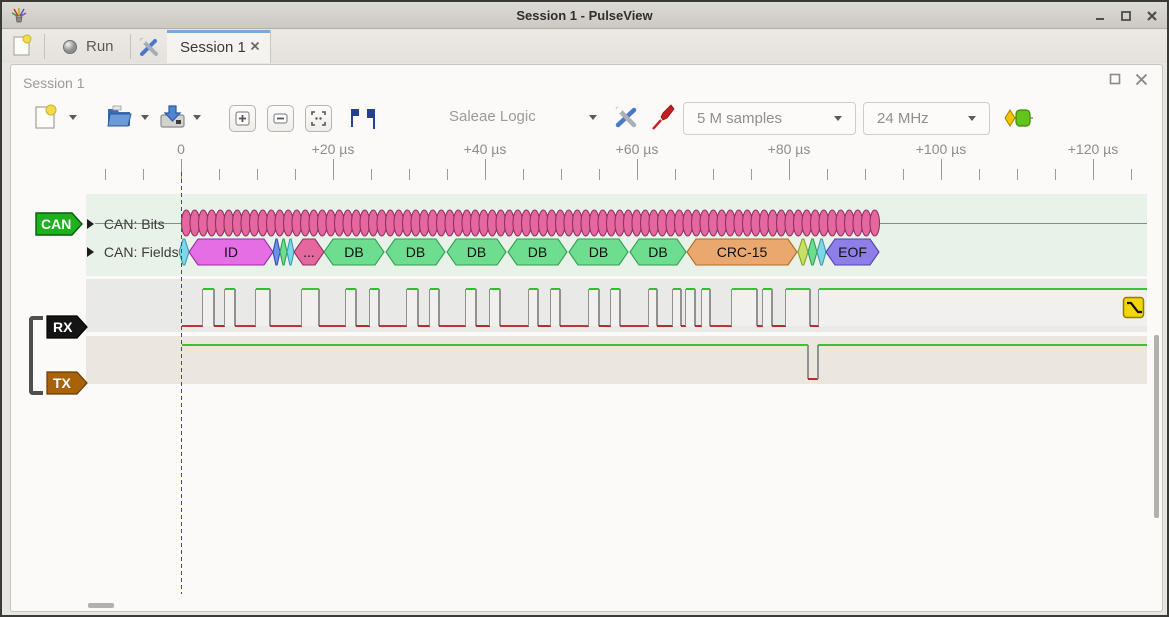 The height and width of the screenshot is (617, 1169). Describe the element at coordinates (1152, 16) in the screenshot. I see `close-button` at that location.